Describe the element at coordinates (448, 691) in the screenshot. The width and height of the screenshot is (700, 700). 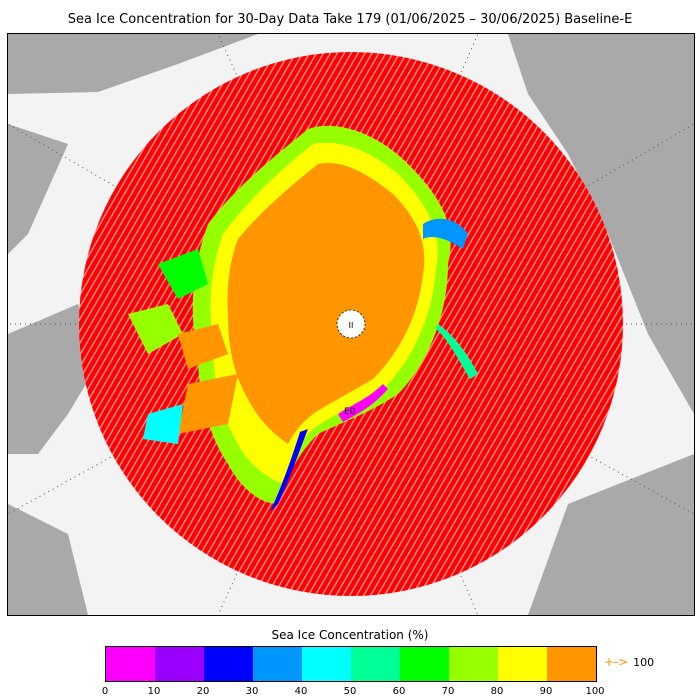
I see `colorbar-tick: 70` at that location.